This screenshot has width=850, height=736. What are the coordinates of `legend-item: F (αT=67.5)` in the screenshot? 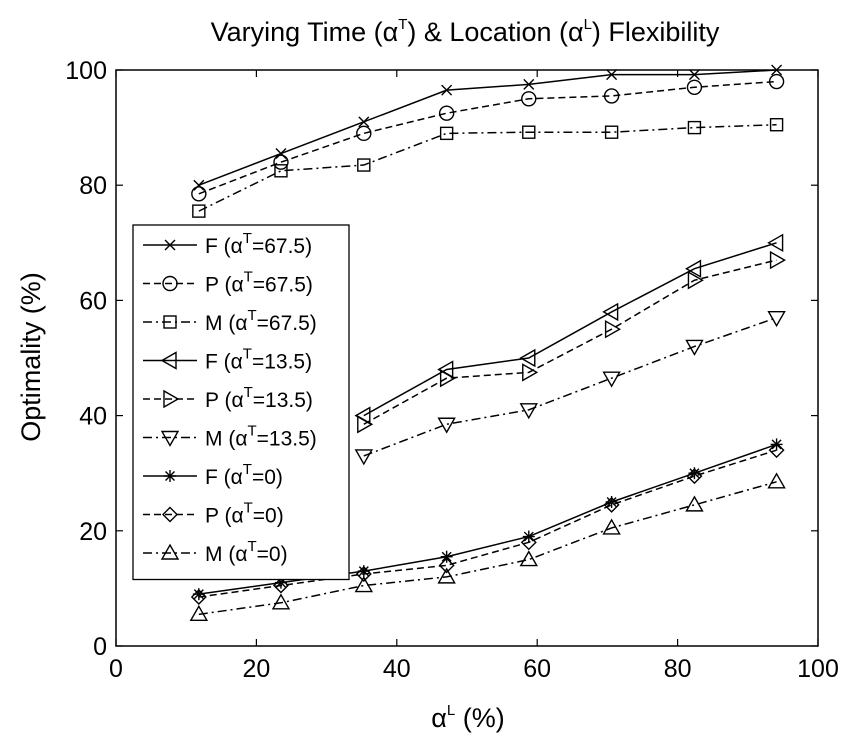 It's located at (227, 244).